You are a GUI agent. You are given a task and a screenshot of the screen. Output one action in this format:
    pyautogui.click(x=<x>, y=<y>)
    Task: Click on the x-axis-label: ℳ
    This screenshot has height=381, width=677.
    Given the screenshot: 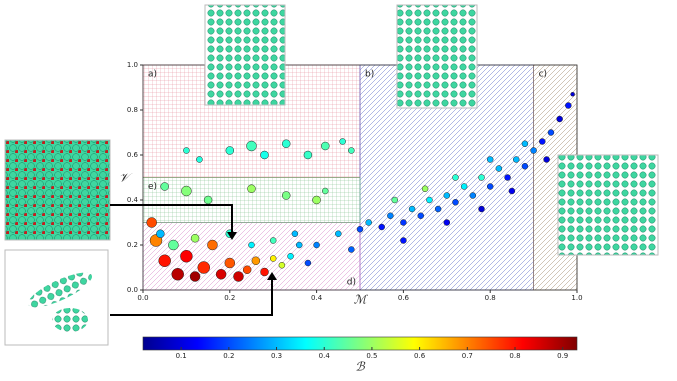 What is the action you would take?
    pyautogui.click(x=361, y=300)
    